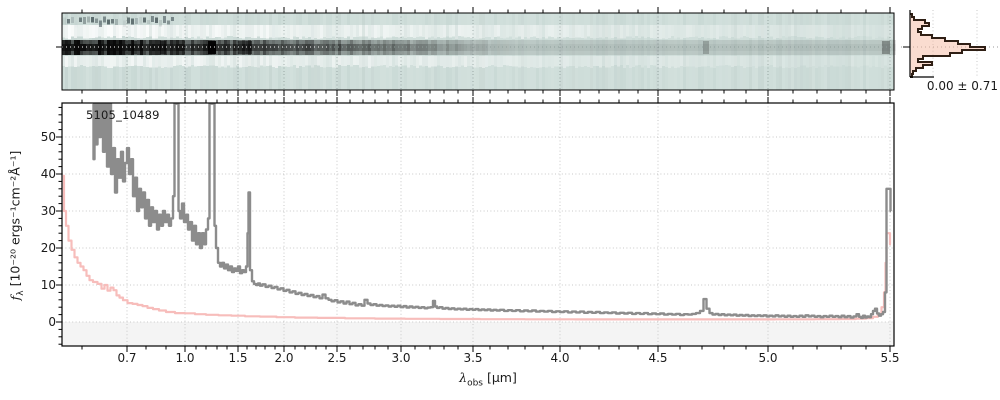  What do you see at coordinates (48, 285) in the screenshot?
I see `y-tick-label: 10` at bounding box center [48, 285].